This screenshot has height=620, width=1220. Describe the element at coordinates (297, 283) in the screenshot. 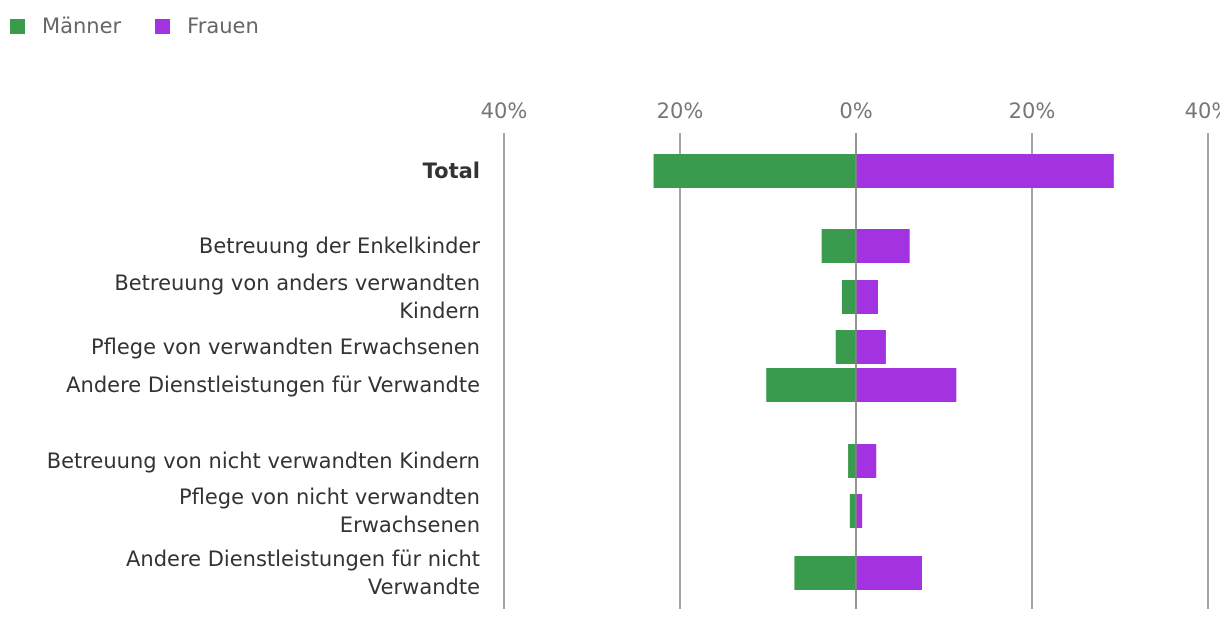

I see `category-label-line: Betreuung von anders verwandten` at that location.